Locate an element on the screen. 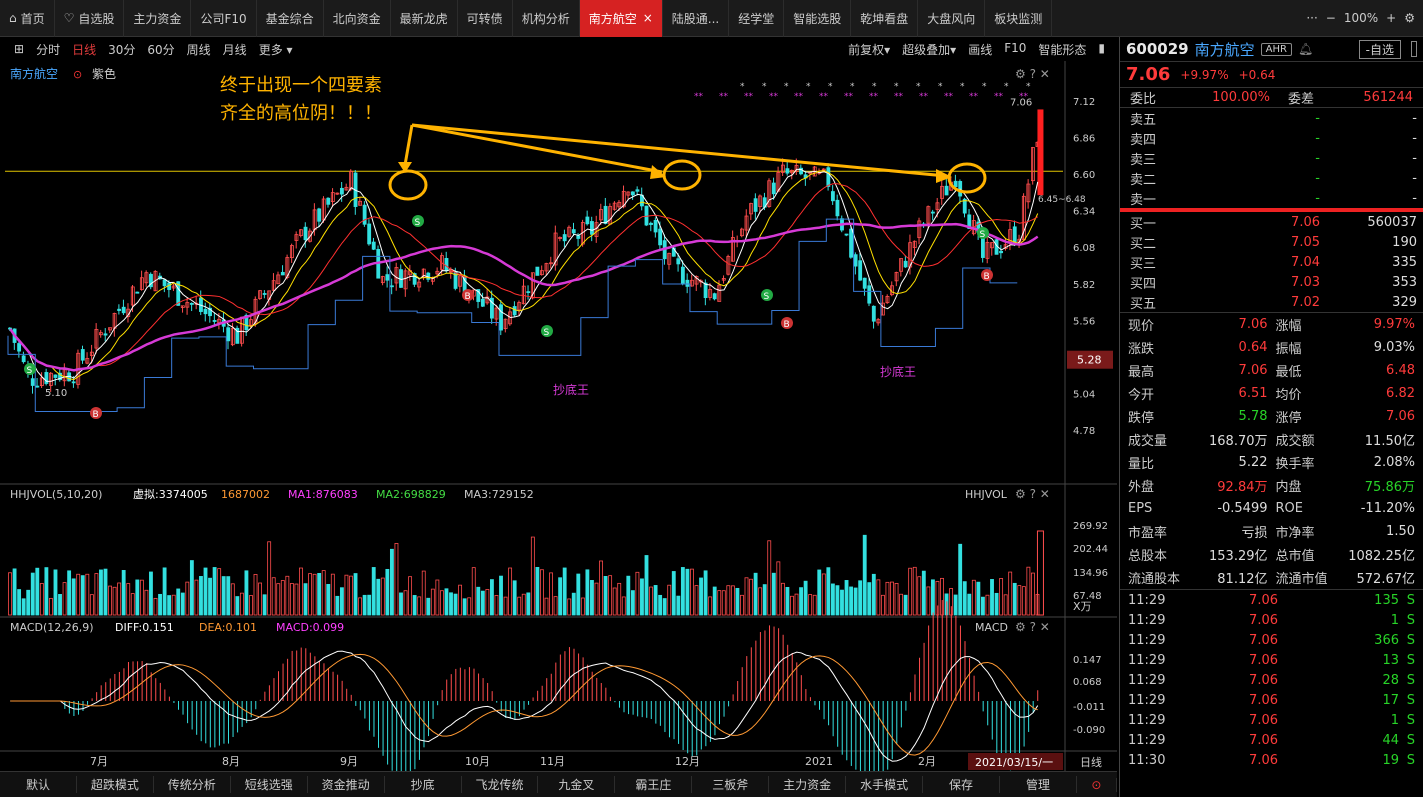 This screenshot has width=1423, height=797. strategy-button: 管理 is located at coordinates (1038, 784).